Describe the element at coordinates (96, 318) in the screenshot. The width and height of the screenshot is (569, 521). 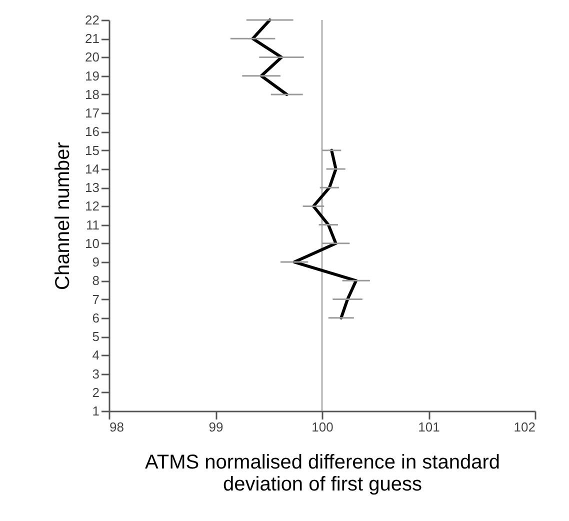
I see `y-tick-label: 6` at that location.